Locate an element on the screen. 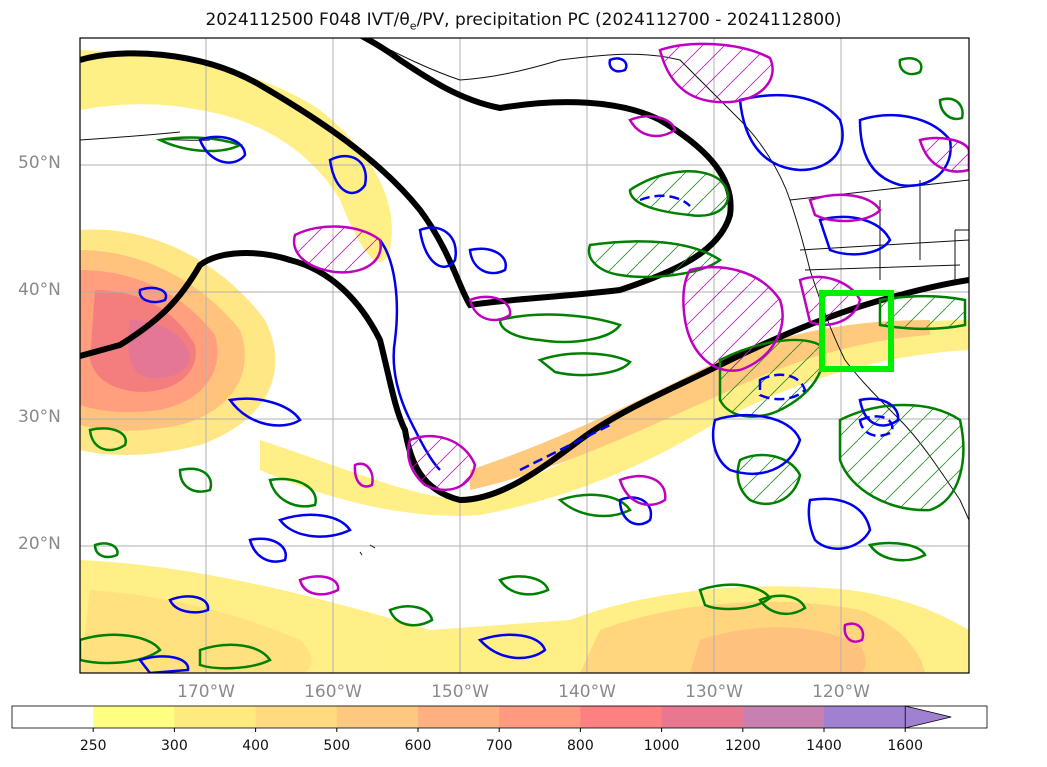 The image size is (1047, 767). lon-label-150w: 150°W is located at coordinates (460, 692).